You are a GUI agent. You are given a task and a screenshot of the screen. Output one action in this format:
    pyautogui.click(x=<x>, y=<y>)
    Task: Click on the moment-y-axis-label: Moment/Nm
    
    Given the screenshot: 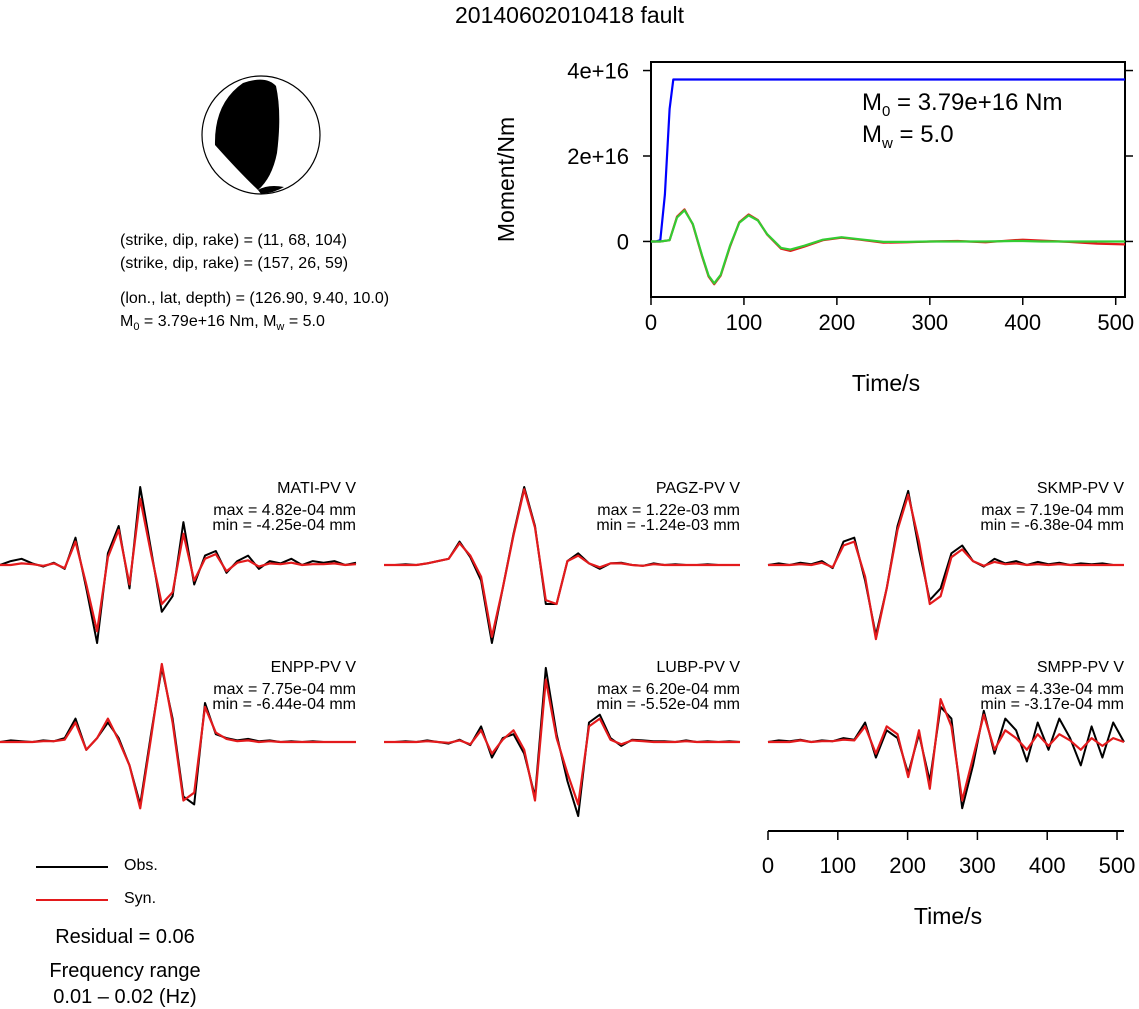 What is the action you would take?
    pyautogui.click(x=506, y=179)
    